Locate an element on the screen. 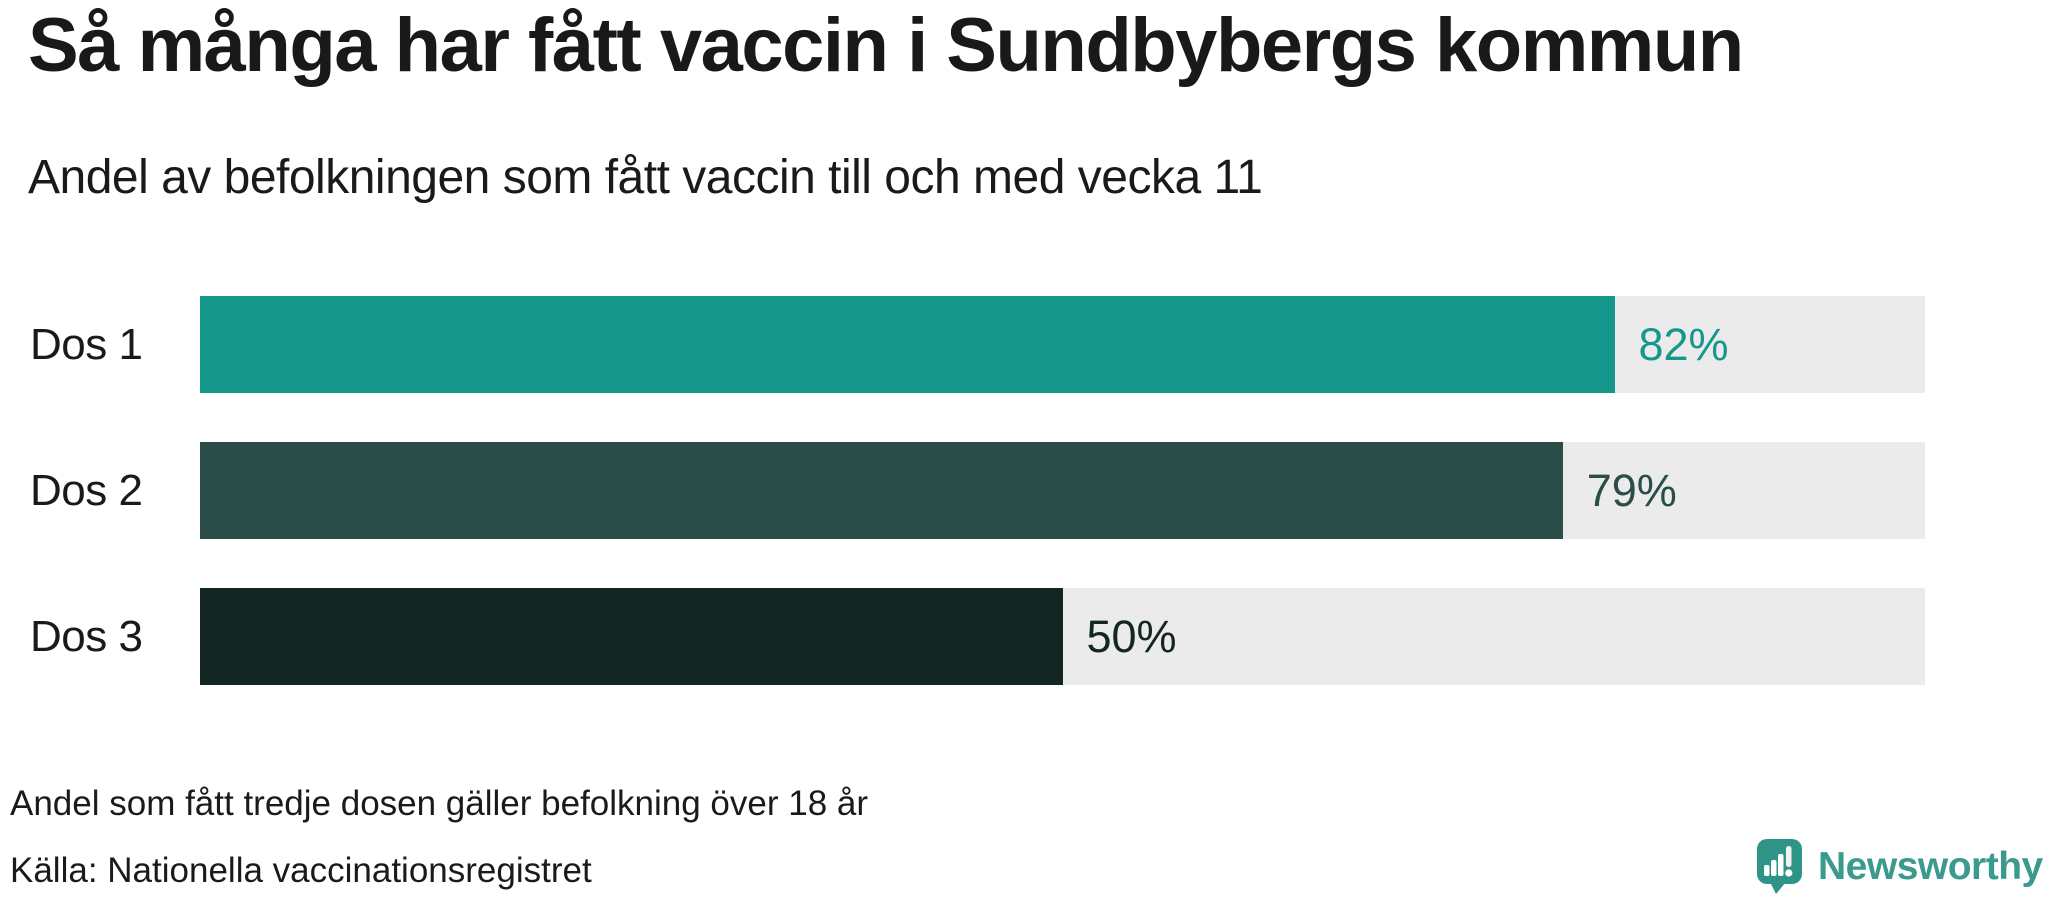 Image resolution: width=2048 pixels, height=900 pixels. value-label-dos-2: 79% is located at coordinates (1631, 490).